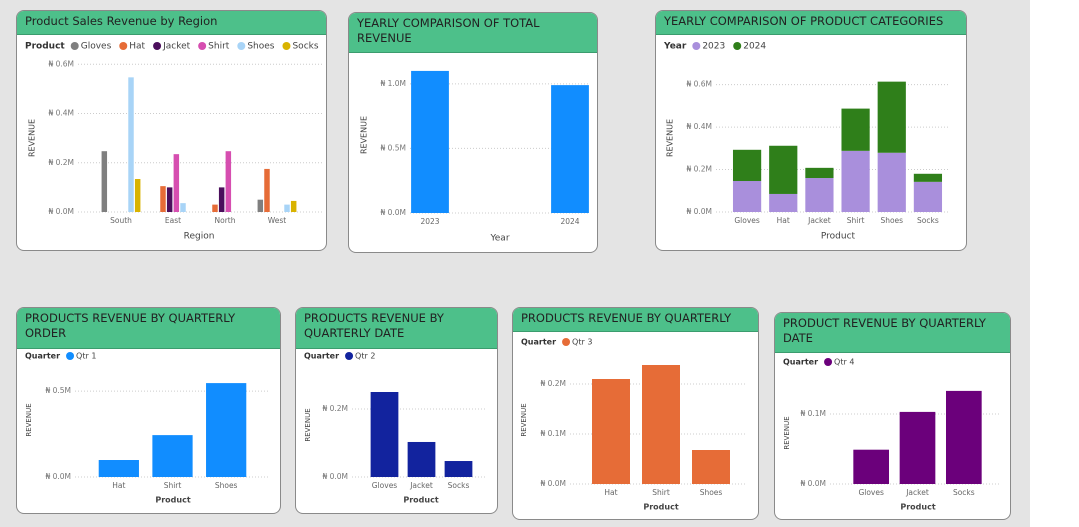  What do you see at coordinates (635, 320) in the screenshot?
I see `chart-title: PRODUCTS REVENUE BY QUARTERLY` at bounding box center [635, 320].